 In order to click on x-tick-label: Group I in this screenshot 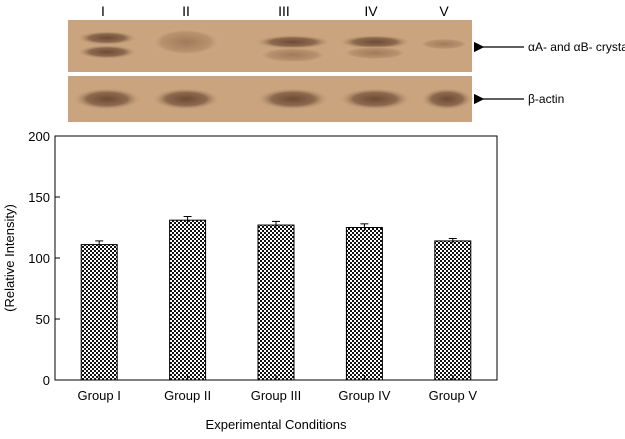, I will do `click(99, 395)`.